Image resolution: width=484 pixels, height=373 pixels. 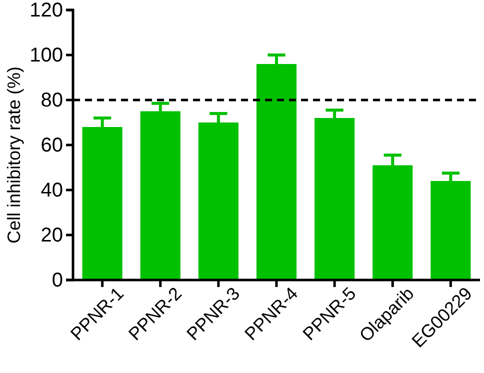 I want to click on y-tick-label: 20, so click(x=51, y=235).